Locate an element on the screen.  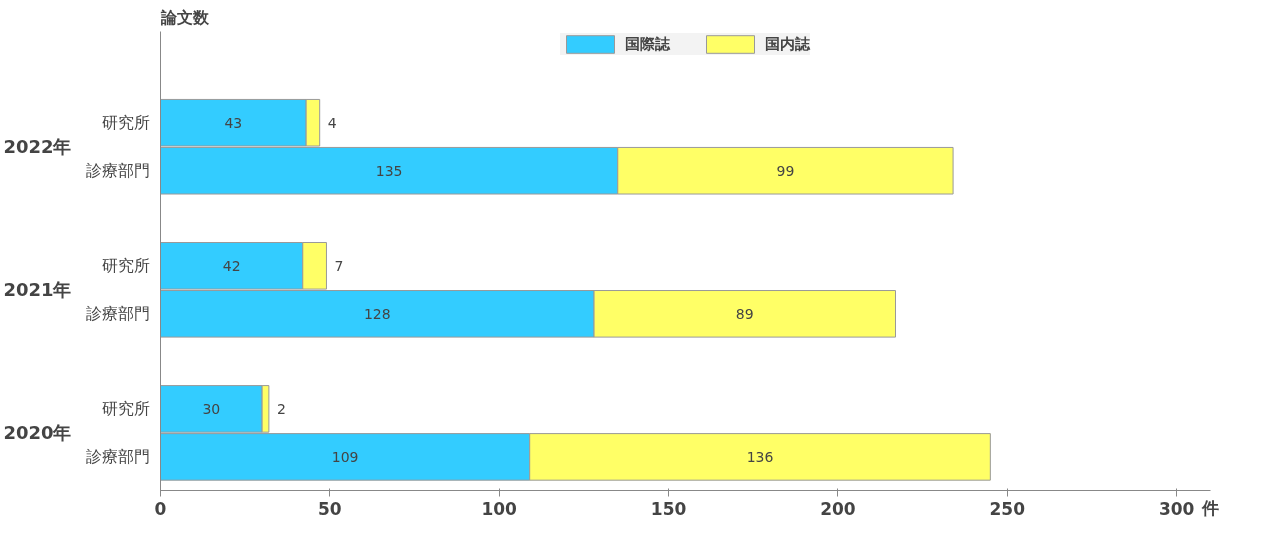
data-label: 7 is located at coordinates (339, 265).